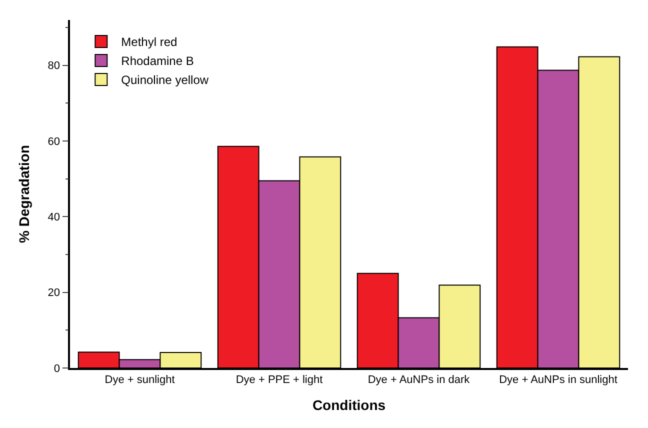  What do you see at coordinates (57, 368) in the screenshot?
I see `y-tick-label: 0` at bounding box center [57, 368].